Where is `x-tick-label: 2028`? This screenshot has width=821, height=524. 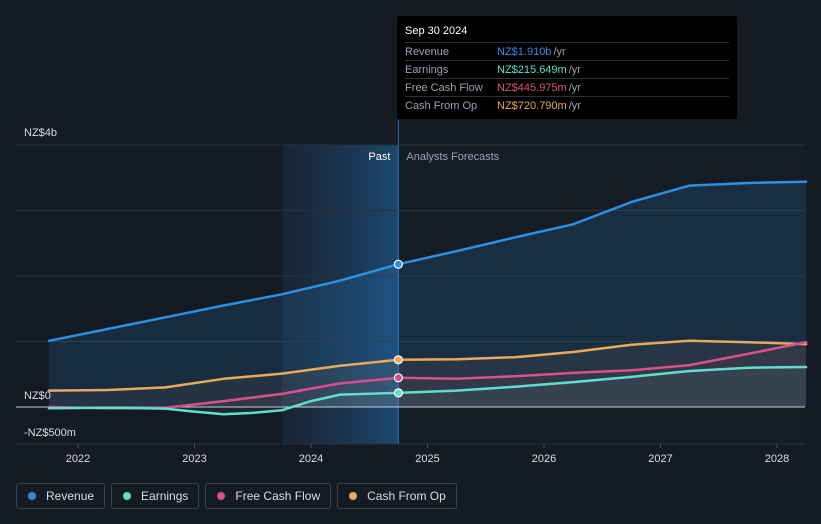
x-tick-label: 2028 is located at coordinates (777, 459).